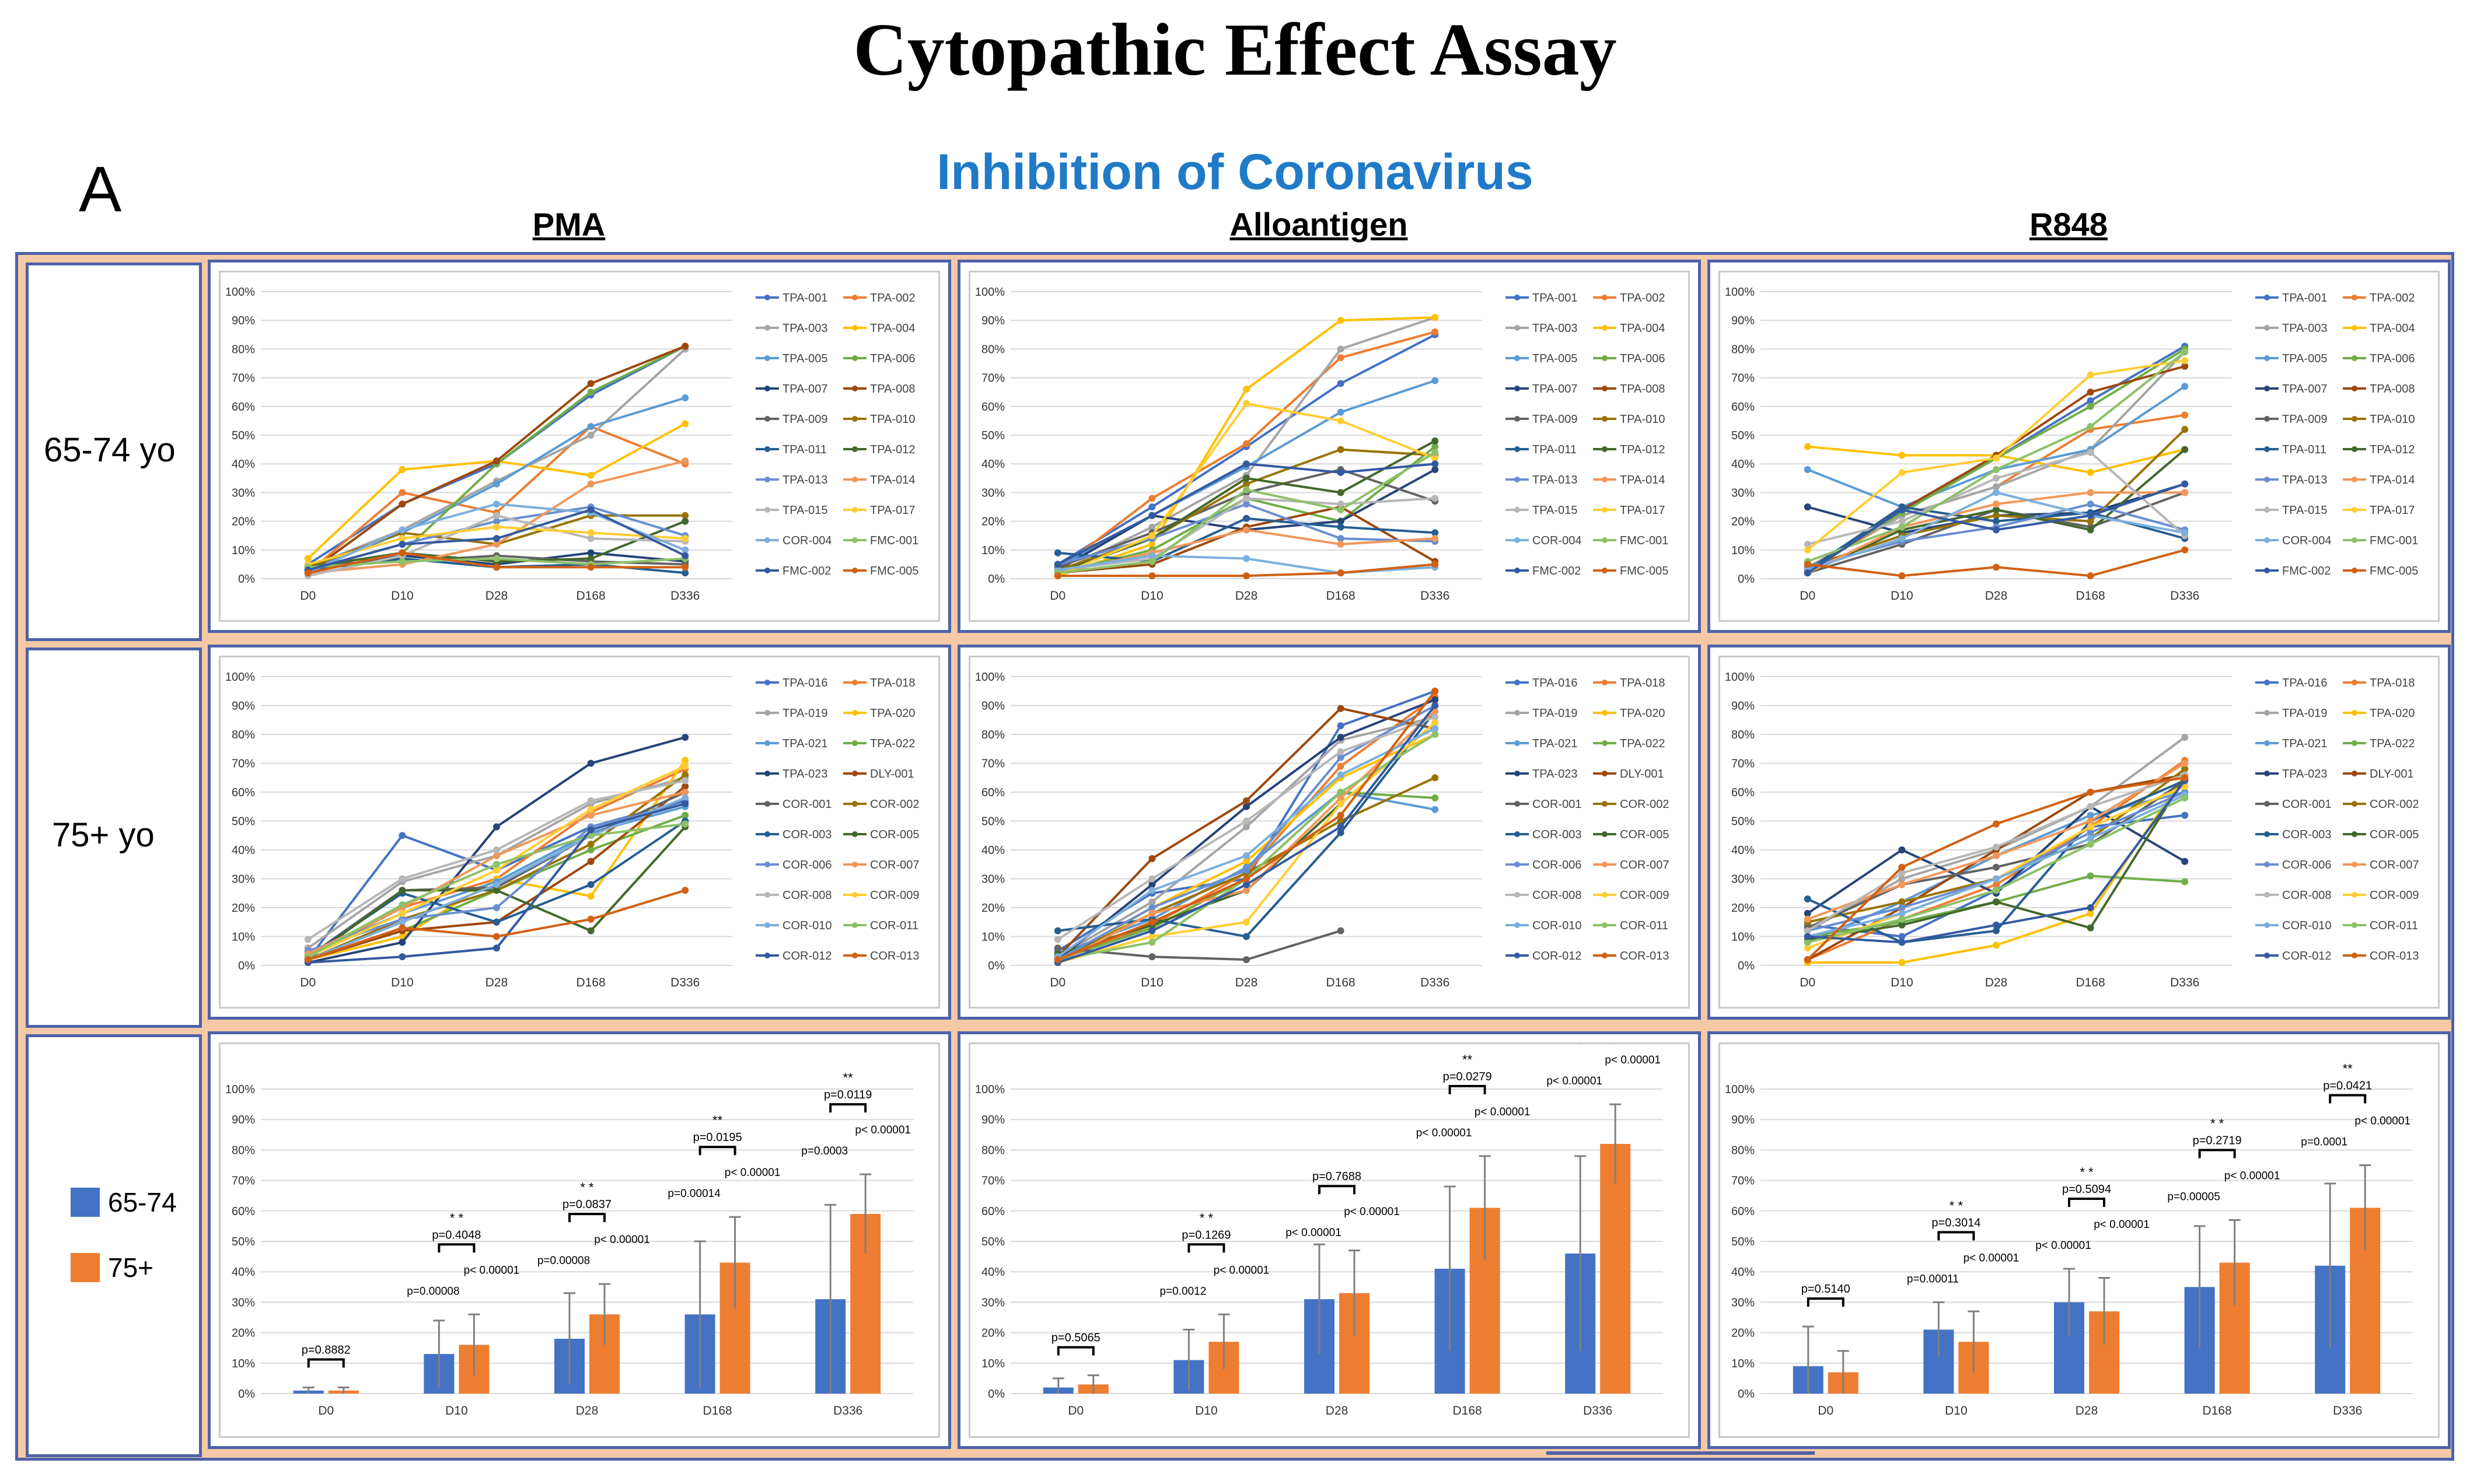 The height and width of the screenshot is (1484, 2470). Describe the element at coordinates (993, 908) in the screenshot. I see `y-tick-label: 20%` at that location.